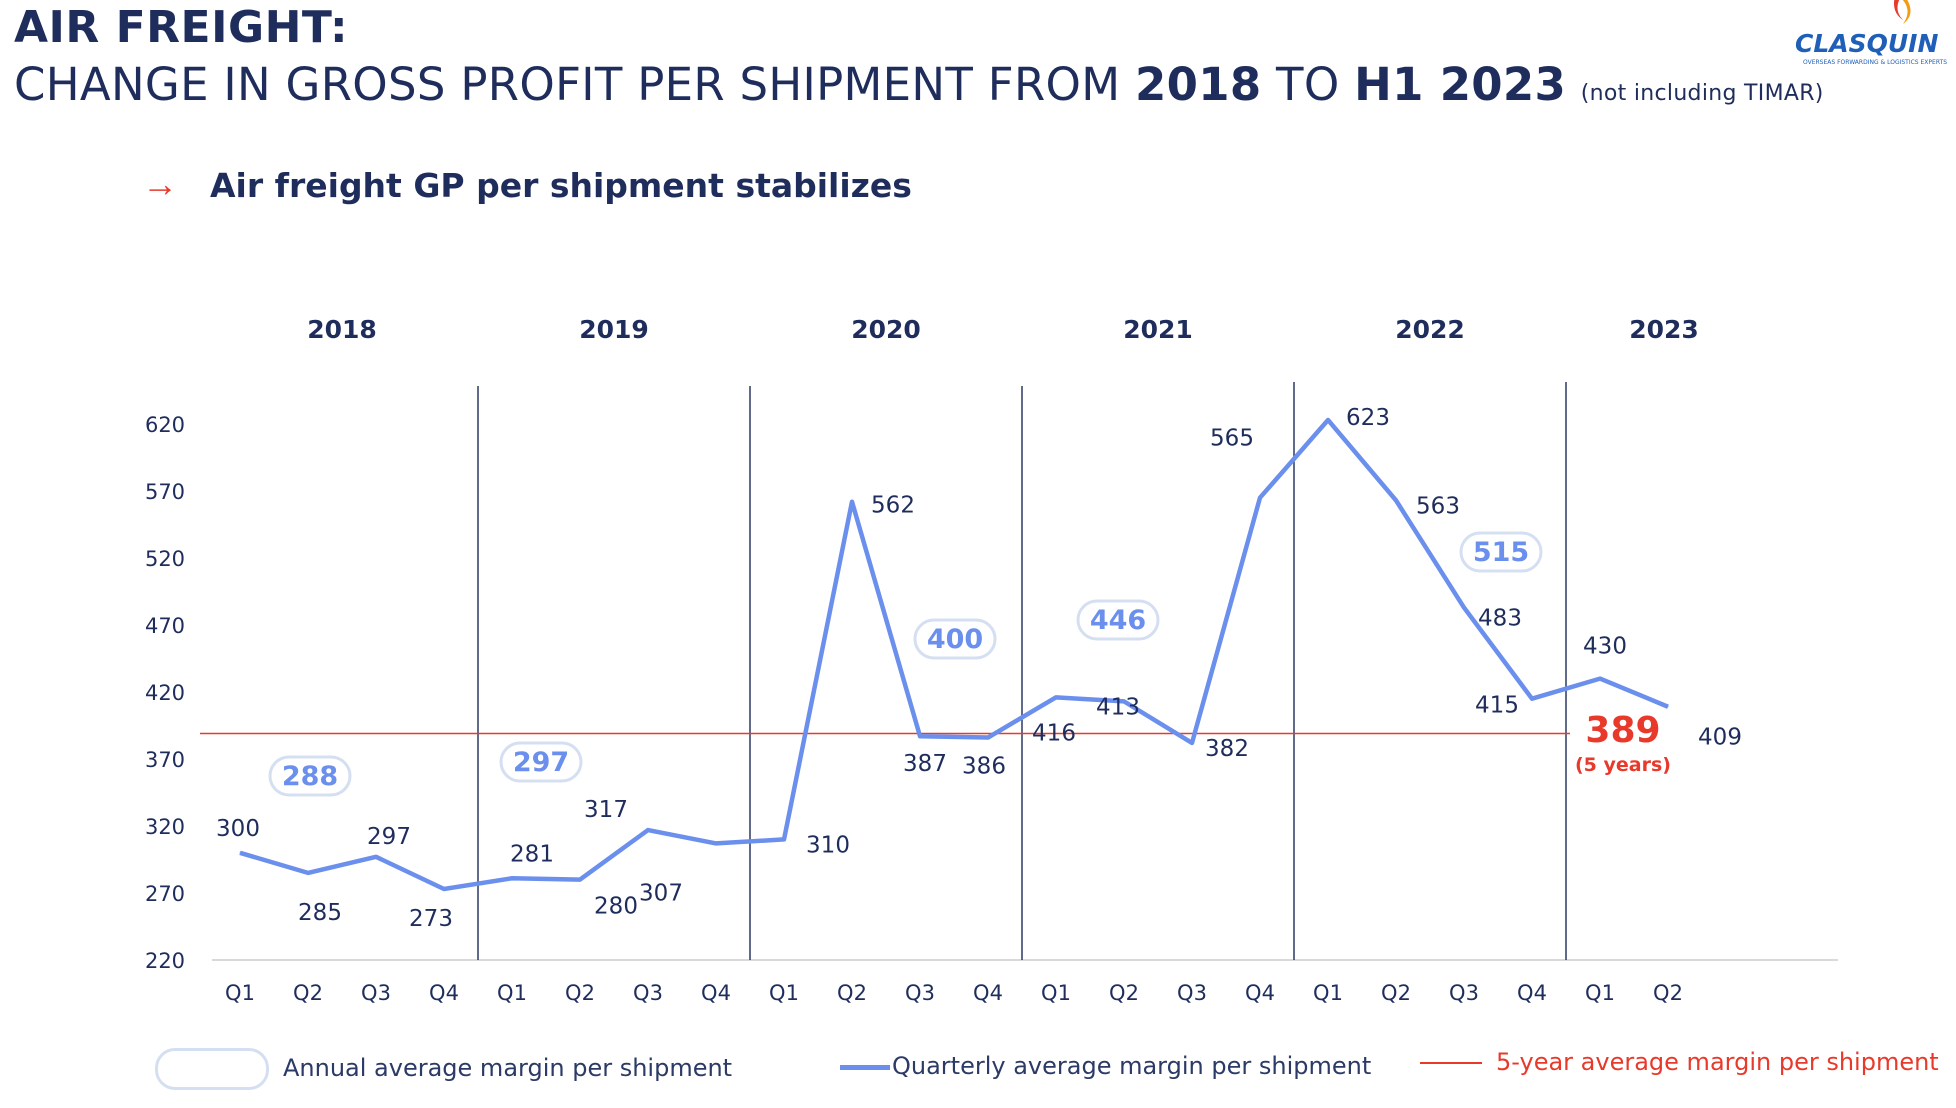 Image resolution: width=1956 pixels, height=1108 pixels. Describe the element at coordinates (508, 1068) in the screenshot. I see `legend-annual-label: Annual average margin per shipment` at that location.